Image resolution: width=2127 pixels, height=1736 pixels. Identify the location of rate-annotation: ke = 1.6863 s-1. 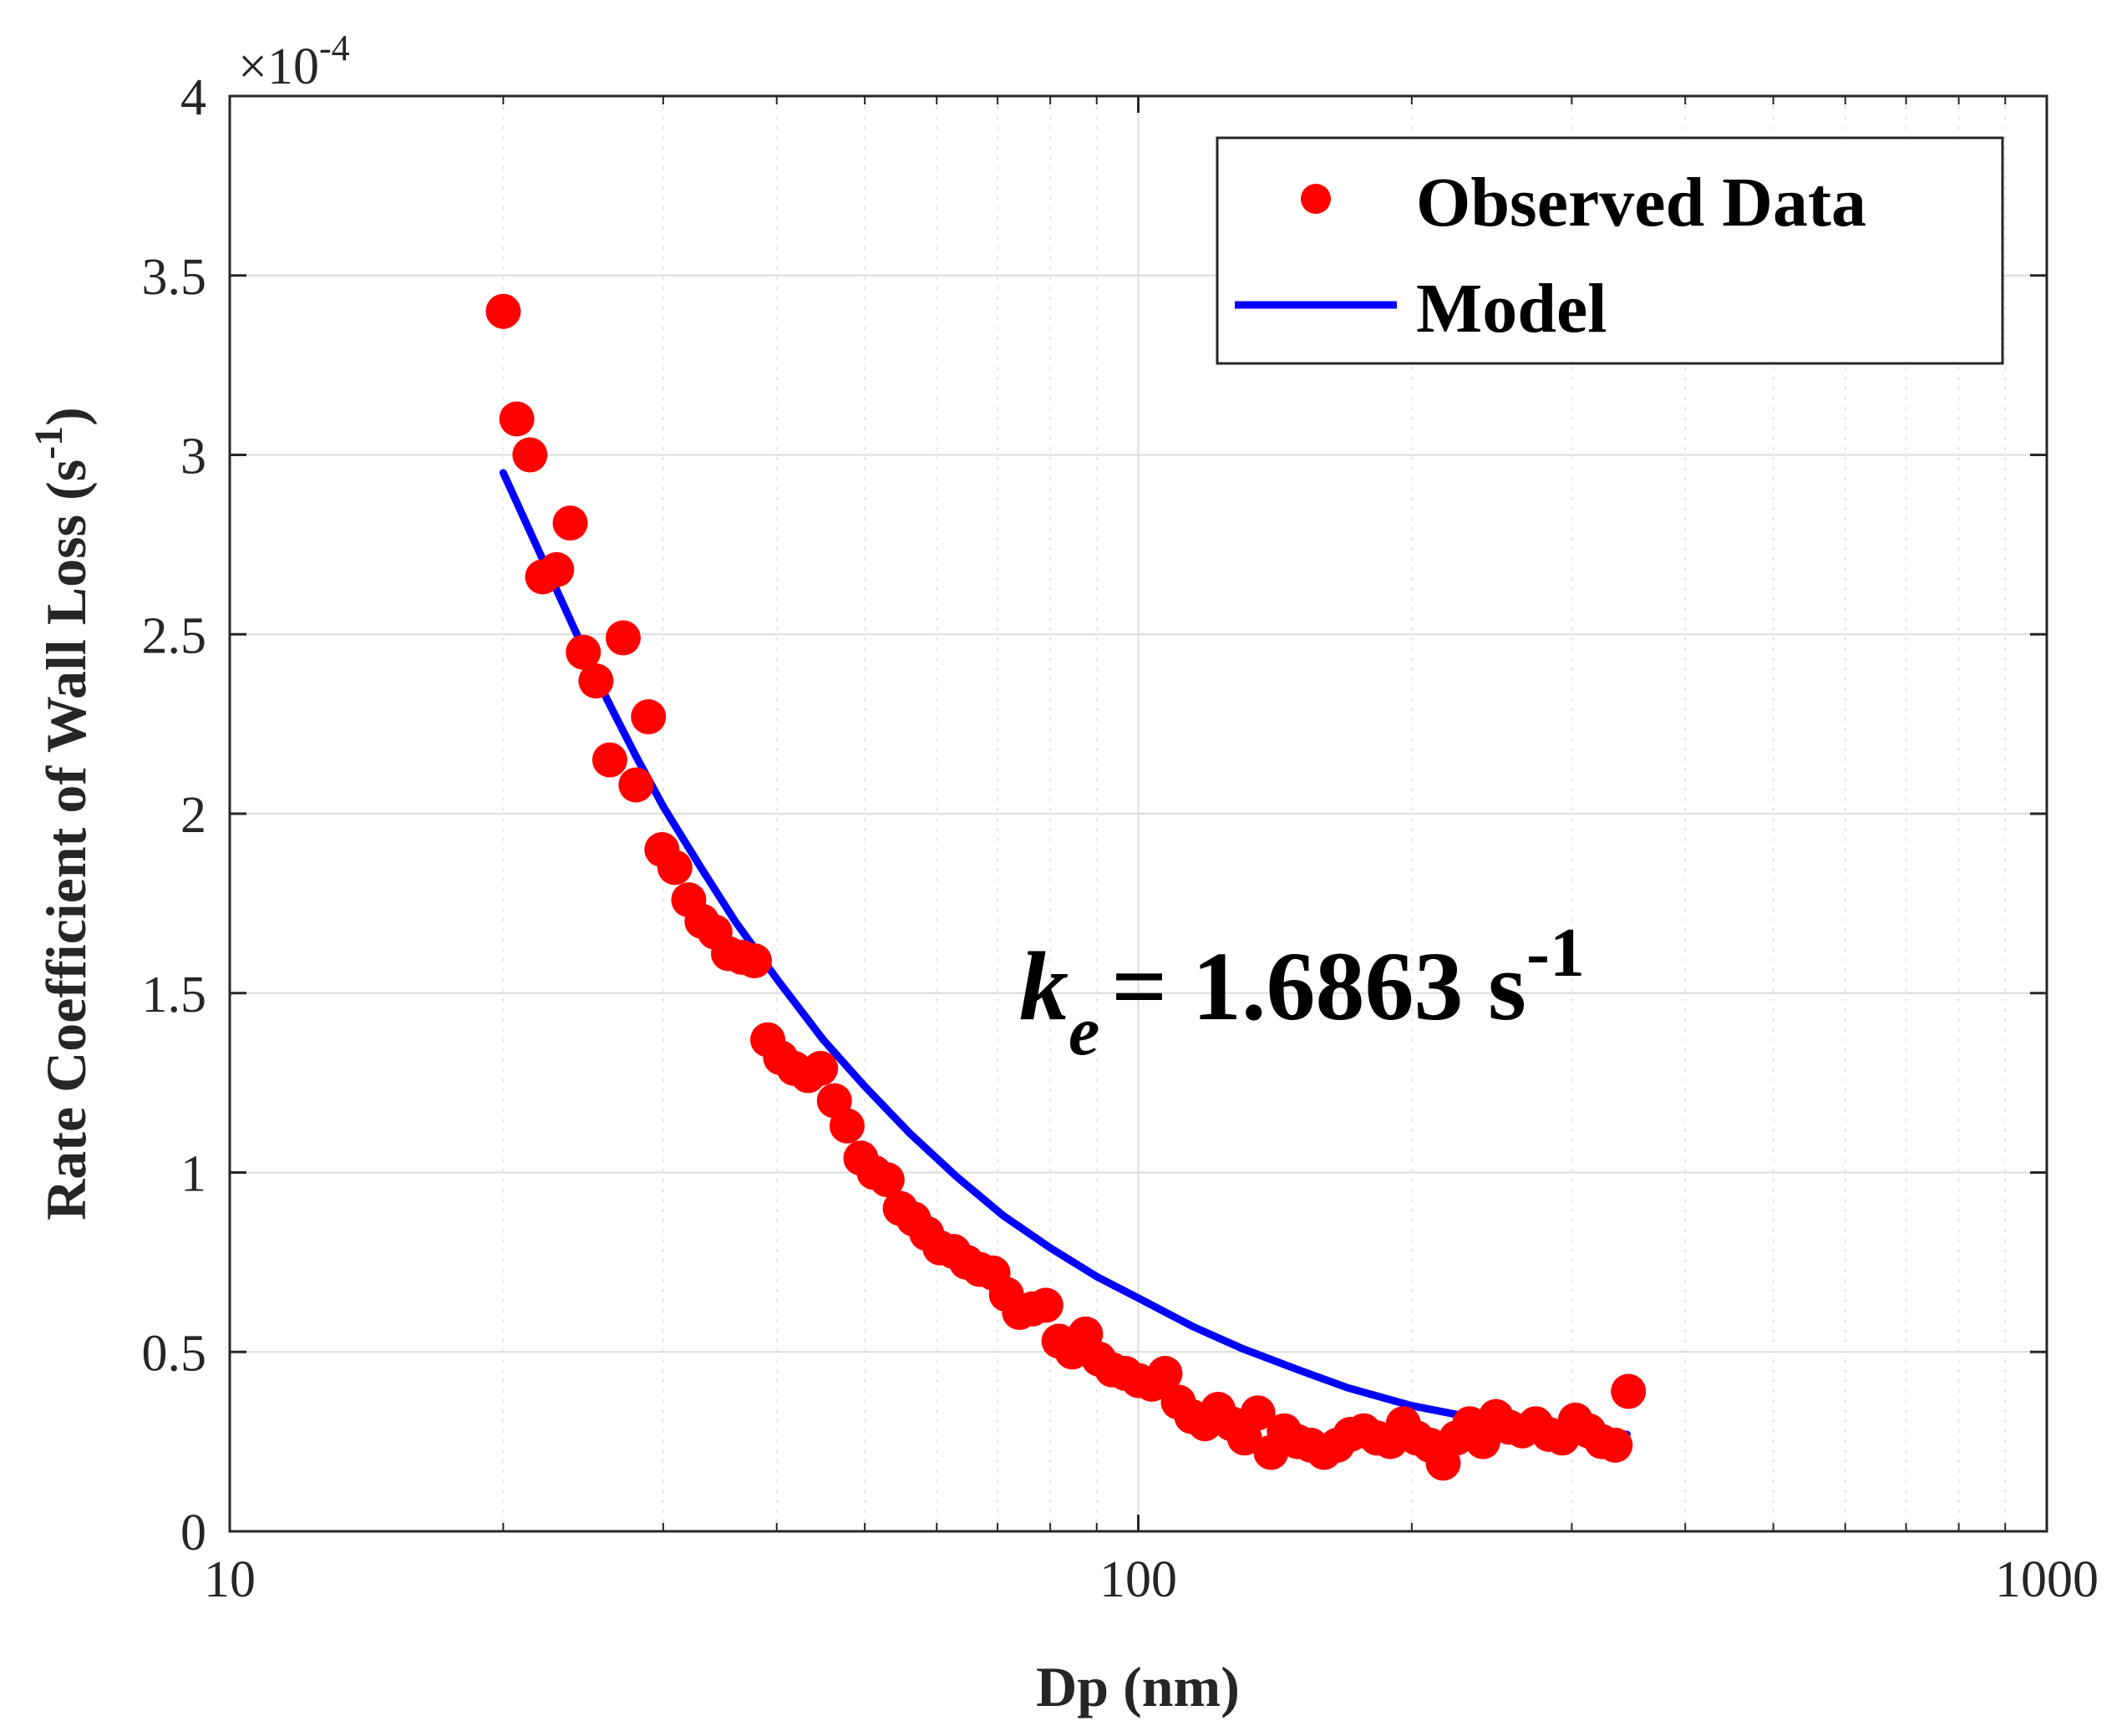
(1302, 992).